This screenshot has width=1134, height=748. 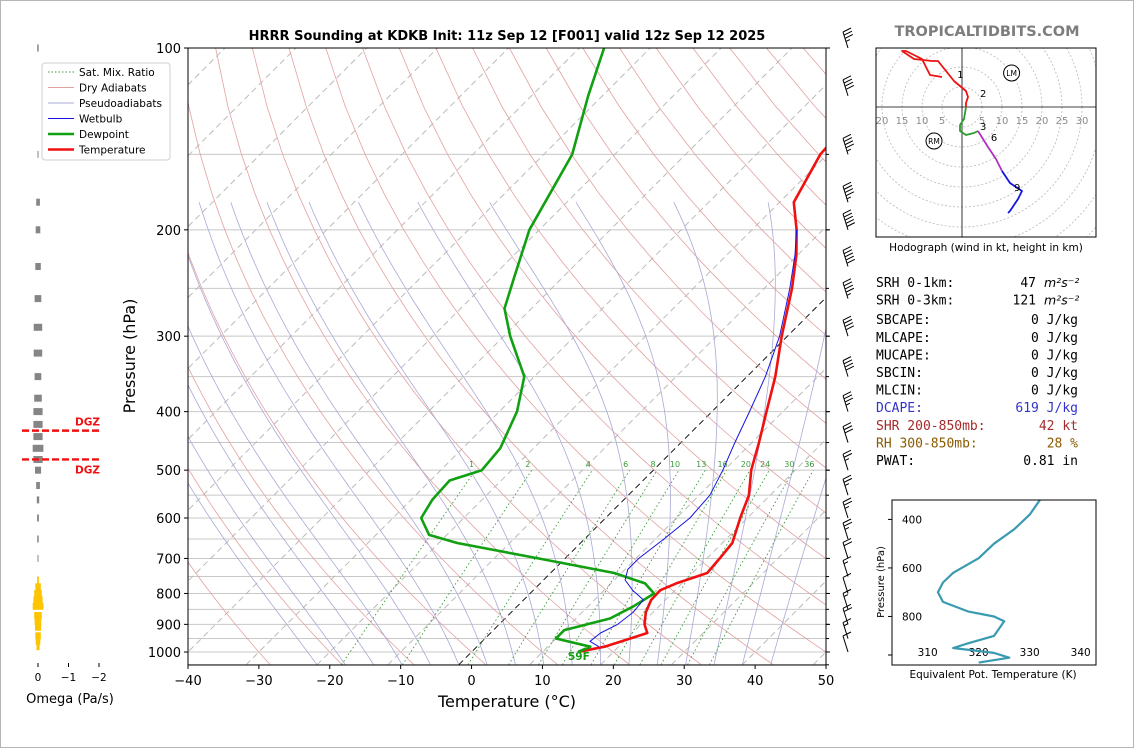 What do you see at coordinates (902, 121) in the screenshot?
I see `hodograph-ring-label: 15` at bounding box center [902, 121].